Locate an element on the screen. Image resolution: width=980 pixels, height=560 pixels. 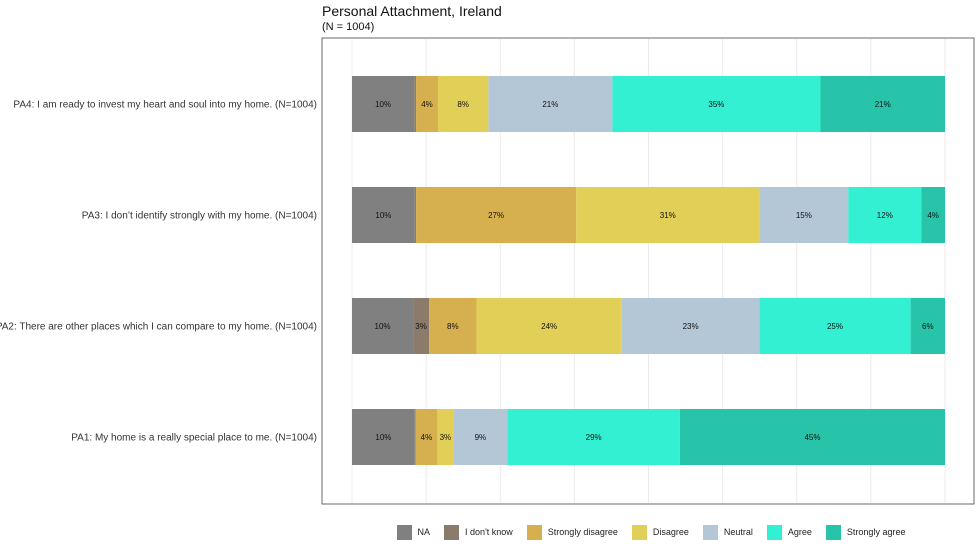
data-label: 27% is located at coordinates (496, 215).